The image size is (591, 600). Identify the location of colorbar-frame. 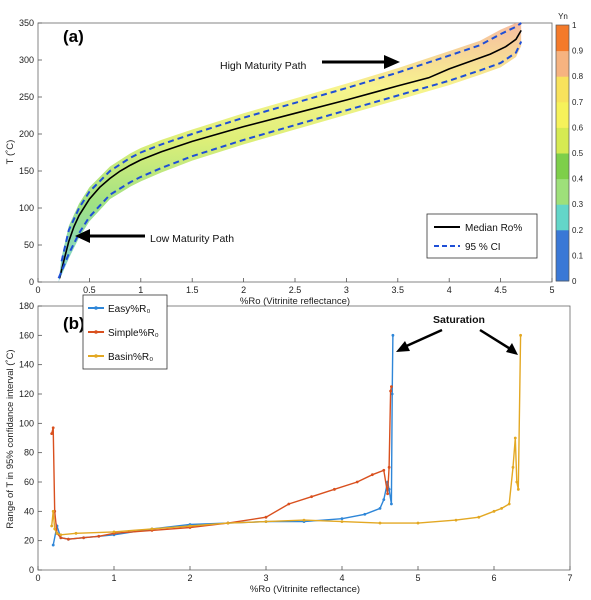
(562, 153).